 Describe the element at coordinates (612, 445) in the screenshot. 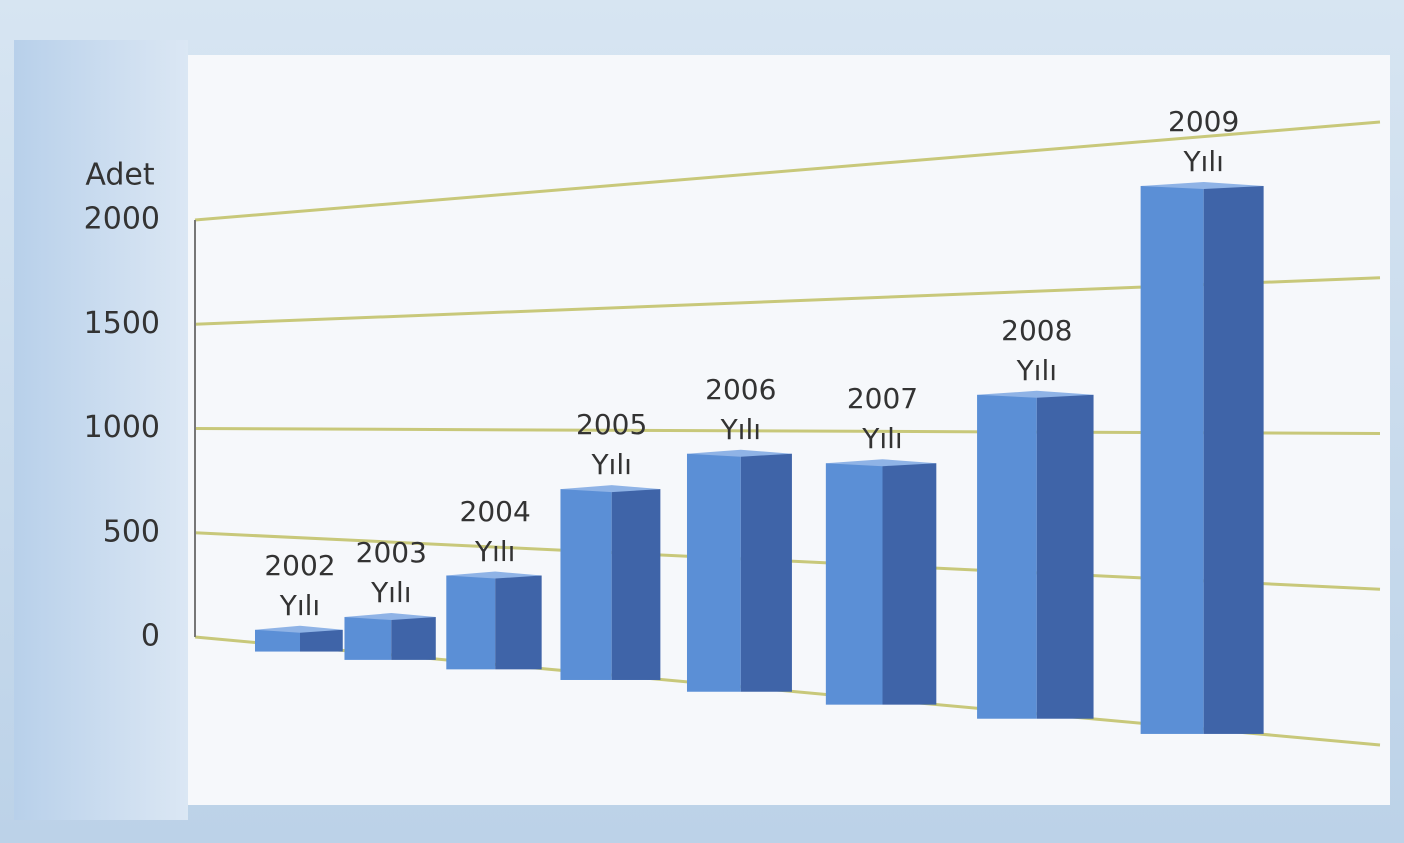

I see `category-label: 2005 Yılı` at that location.